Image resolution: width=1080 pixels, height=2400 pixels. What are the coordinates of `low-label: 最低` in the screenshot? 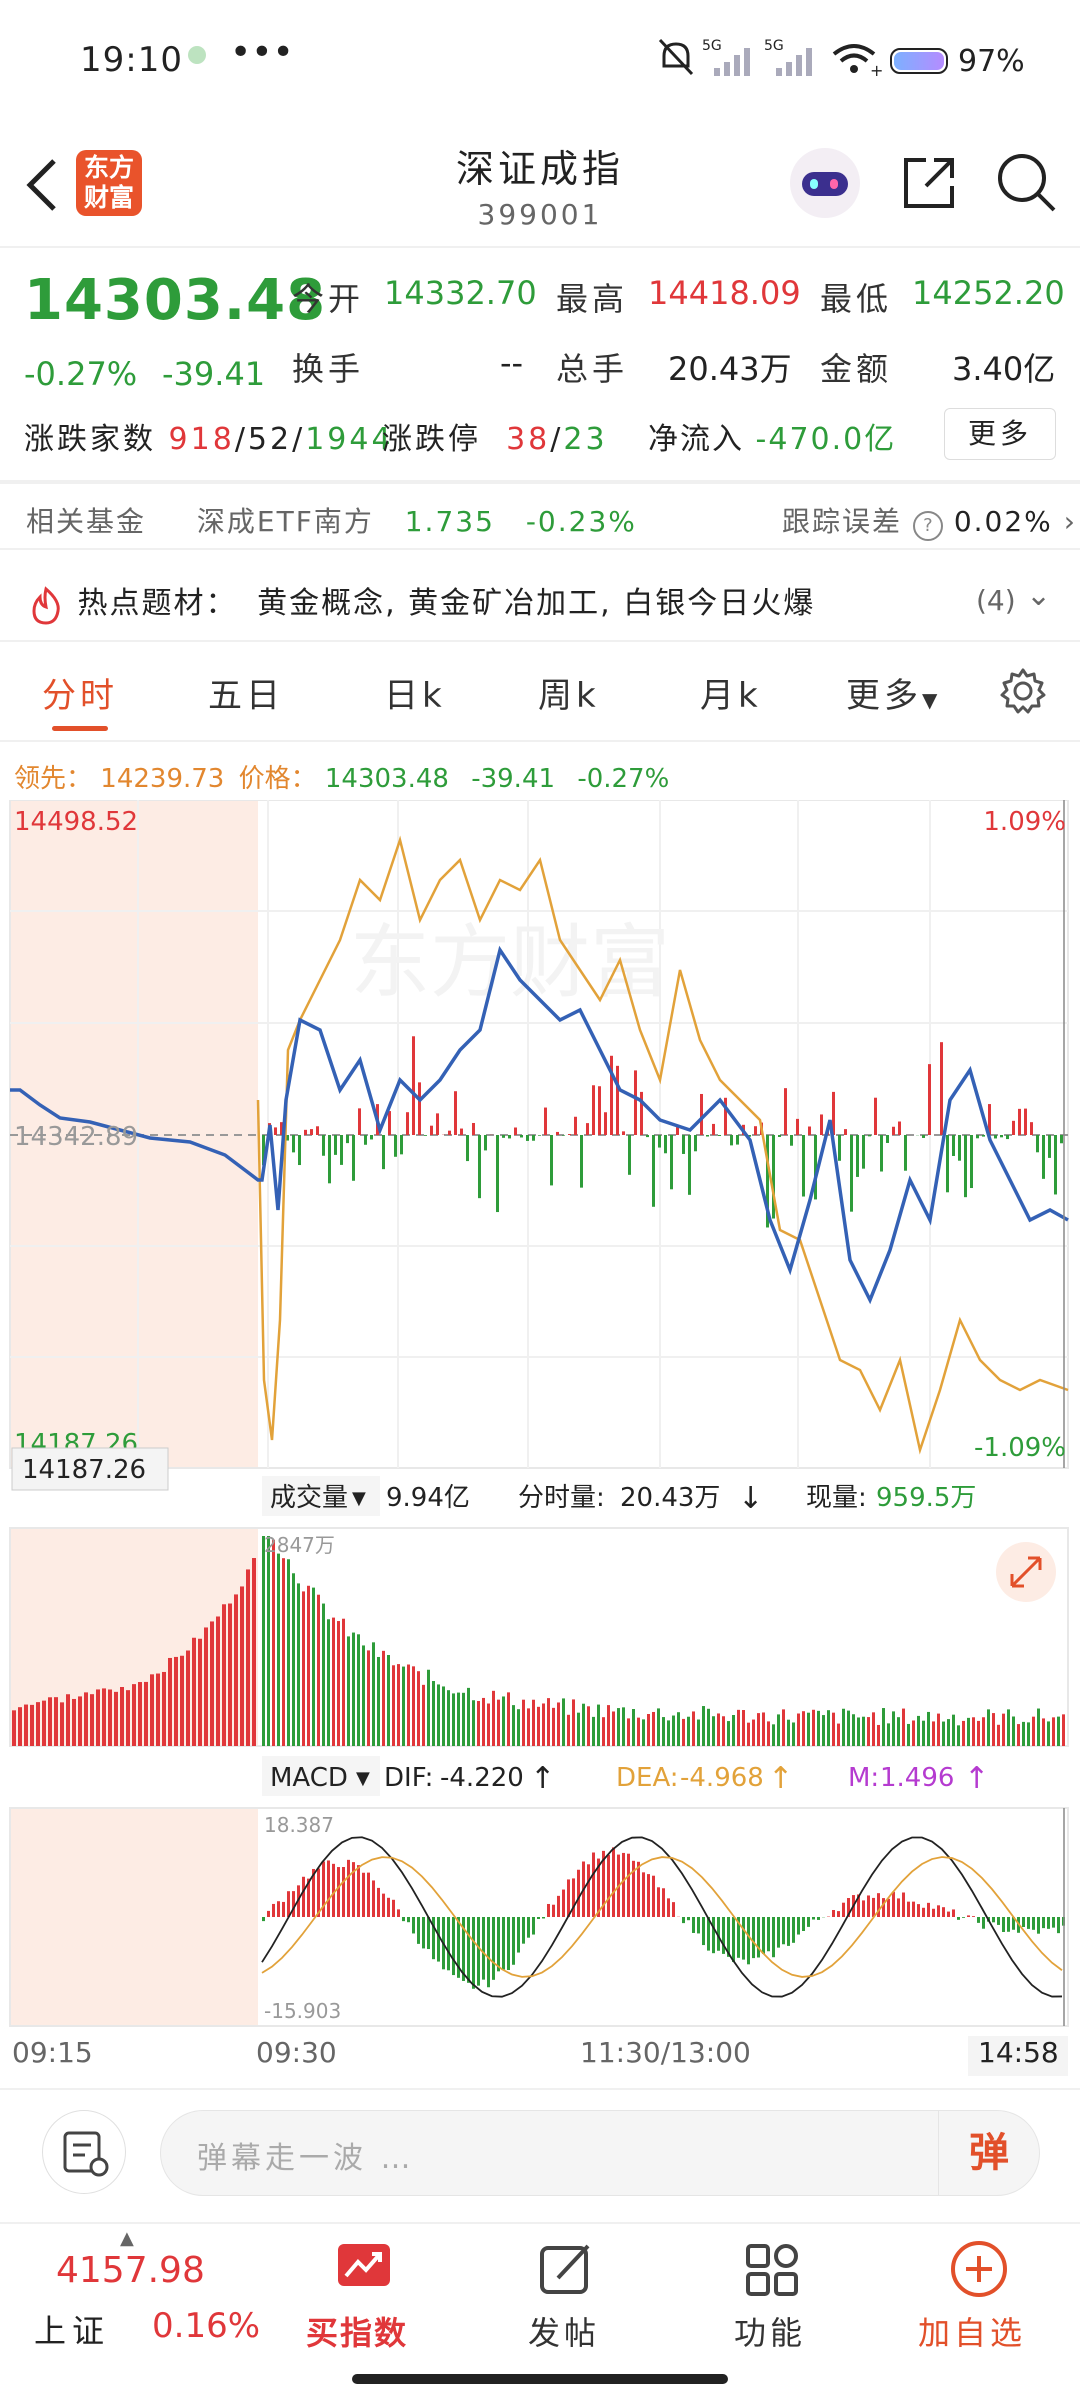 It's located at (856, 299).